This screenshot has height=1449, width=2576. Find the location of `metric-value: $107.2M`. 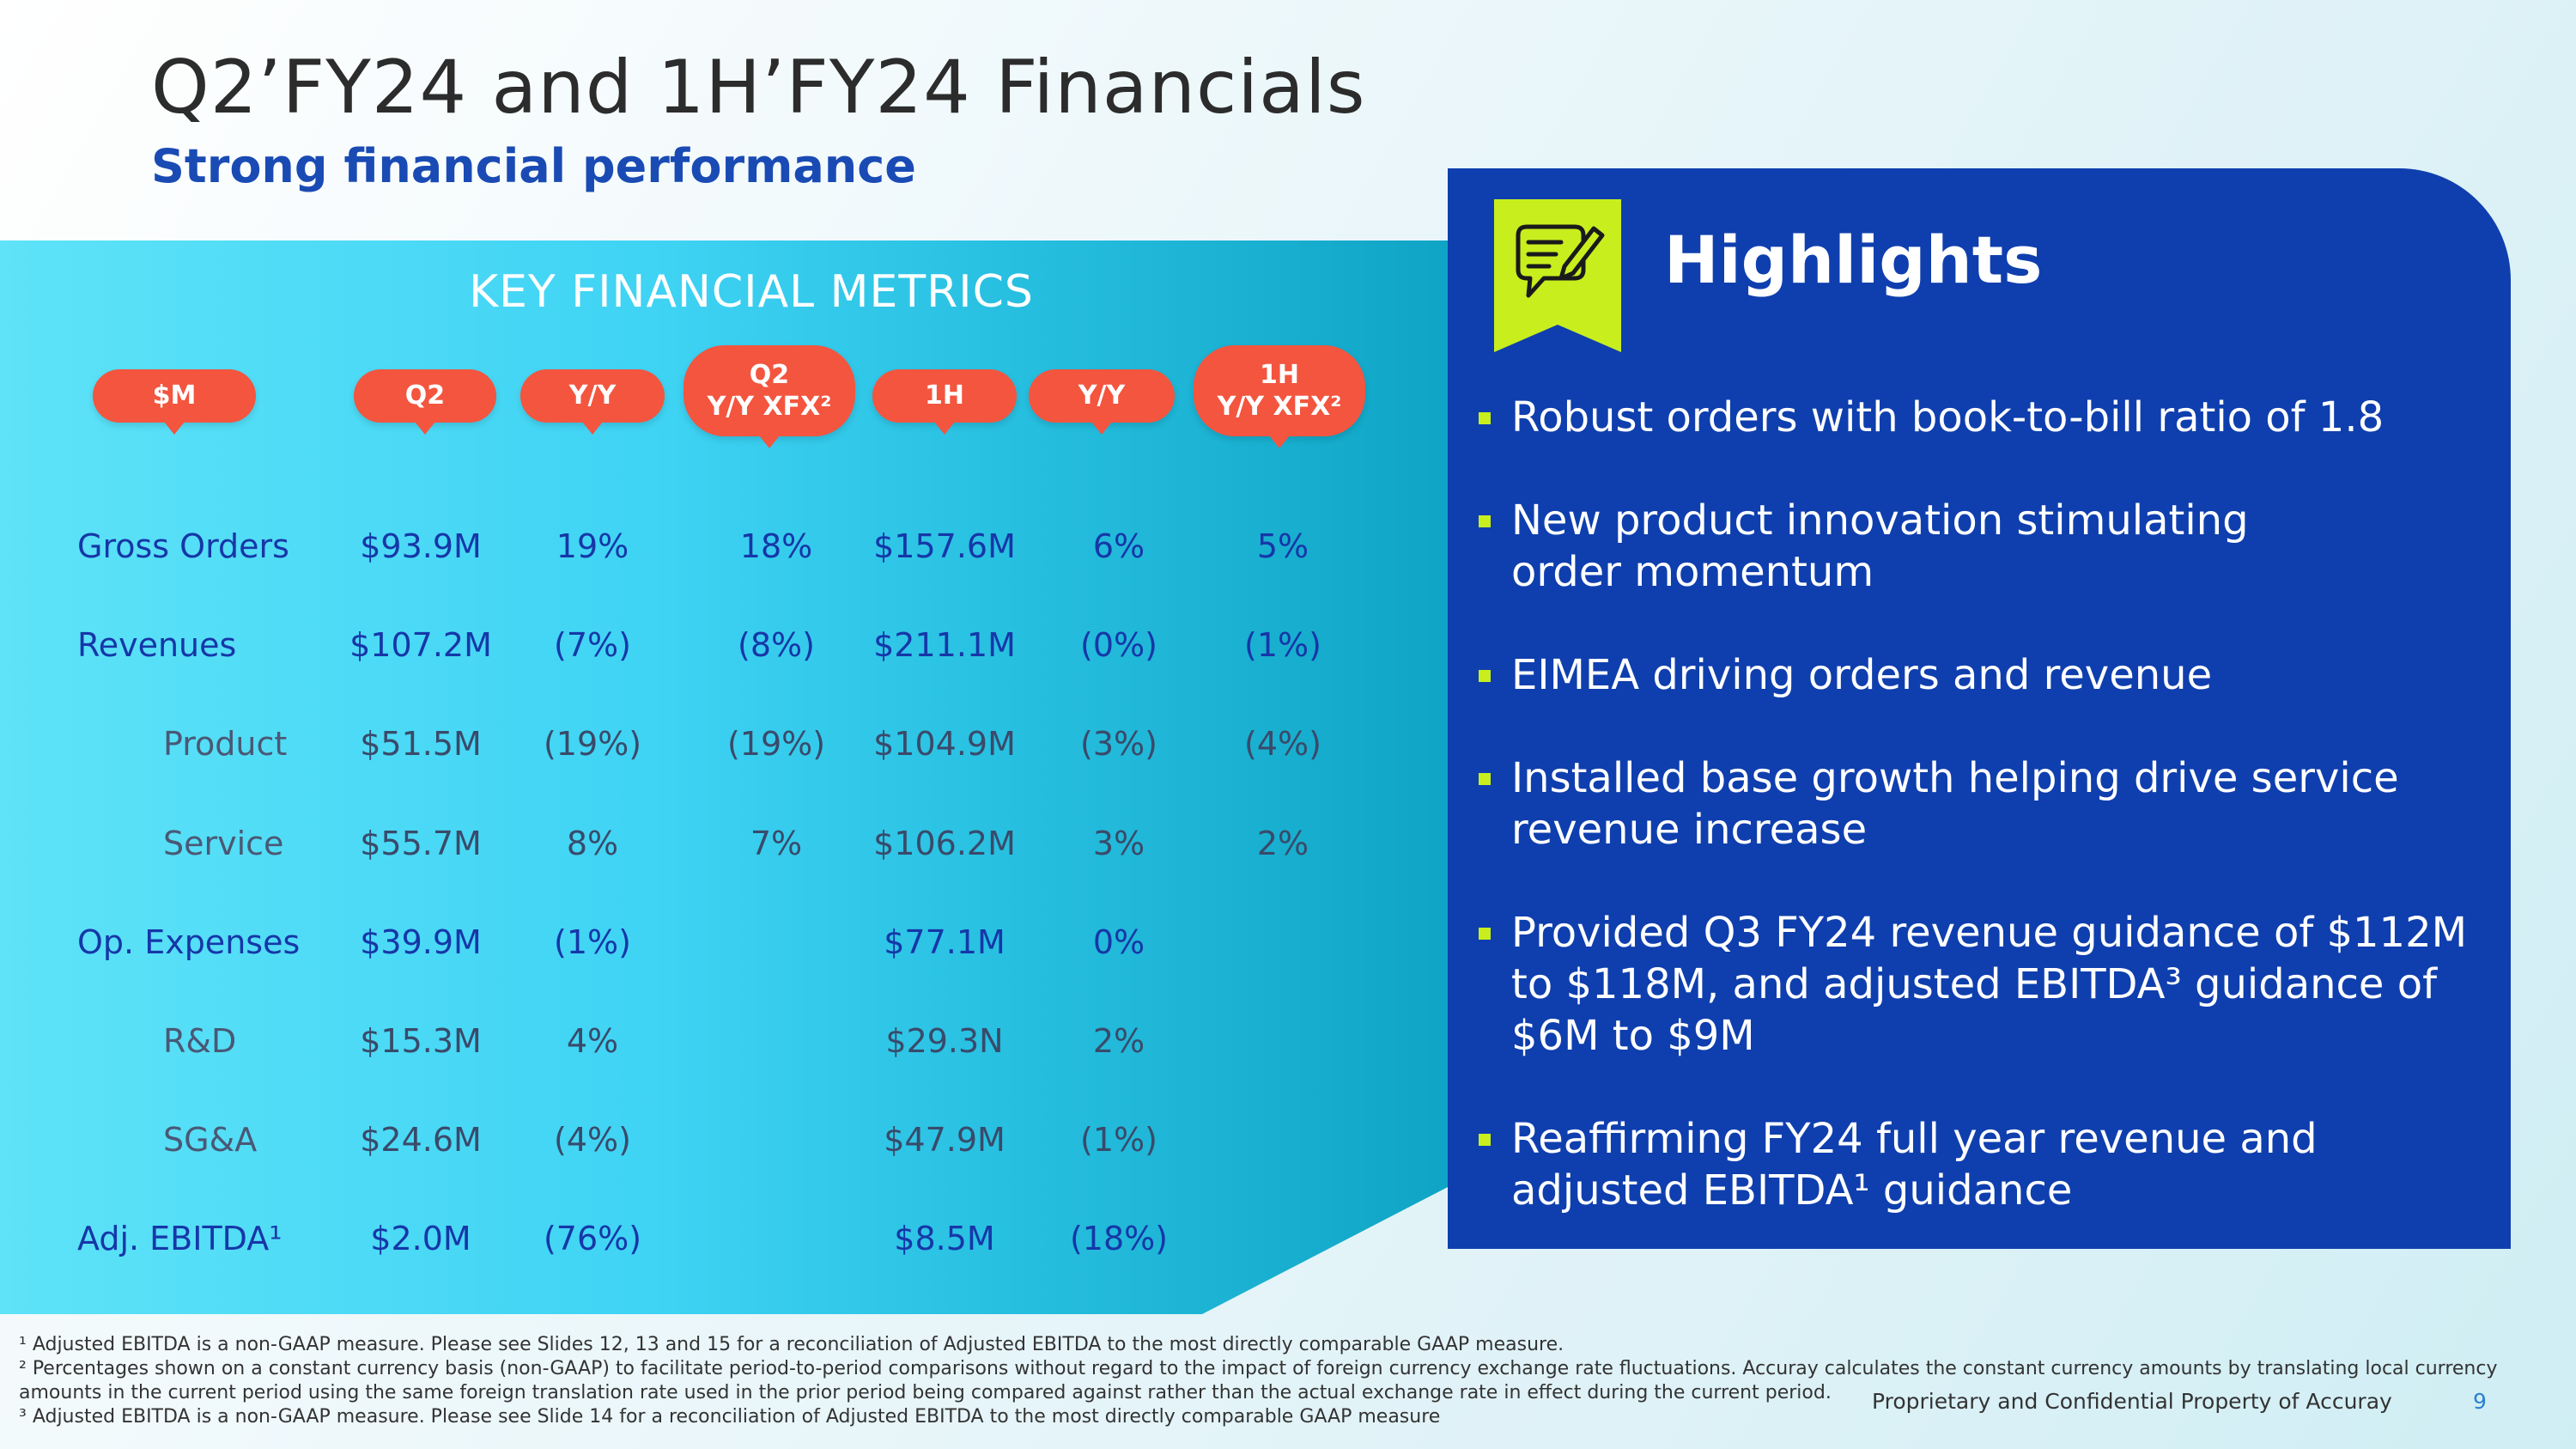

metric-value: $107.2M is located at coordinates (420, 645).